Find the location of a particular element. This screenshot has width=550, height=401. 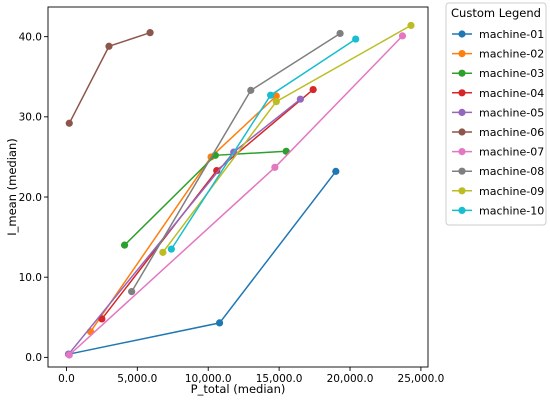

legend-label-machine-06: machine-06 is located at coordinates (511, 132).